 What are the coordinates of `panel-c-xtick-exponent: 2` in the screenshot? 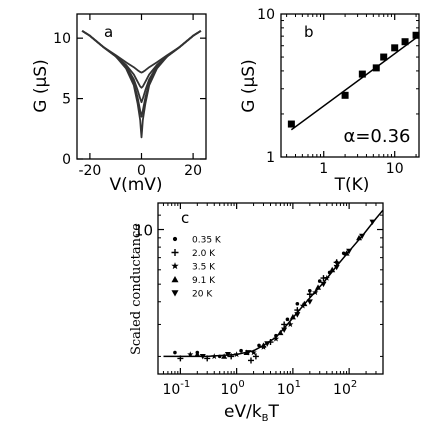 It's located at (354, 384).